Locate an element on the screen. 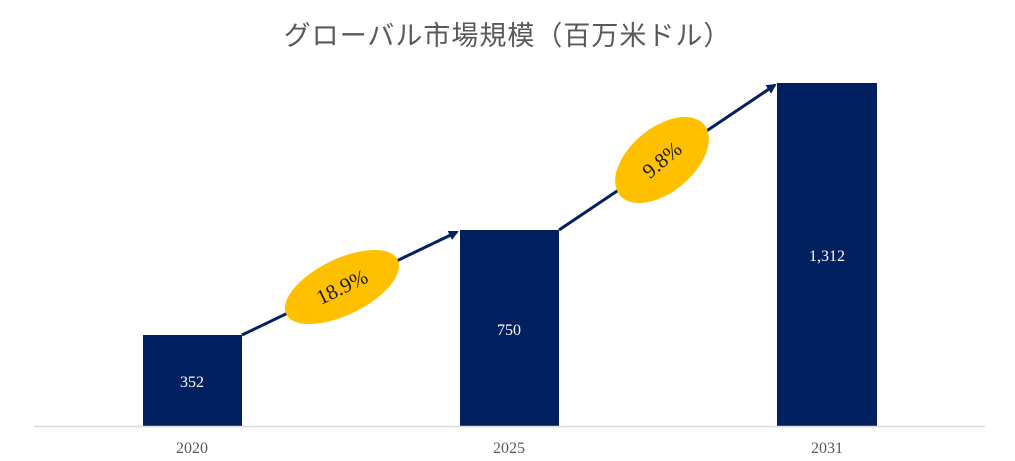 The image size is (1015, 461). chart-title: グローバル市場規模（百万米ドル） is located at coordinates (507, 36).